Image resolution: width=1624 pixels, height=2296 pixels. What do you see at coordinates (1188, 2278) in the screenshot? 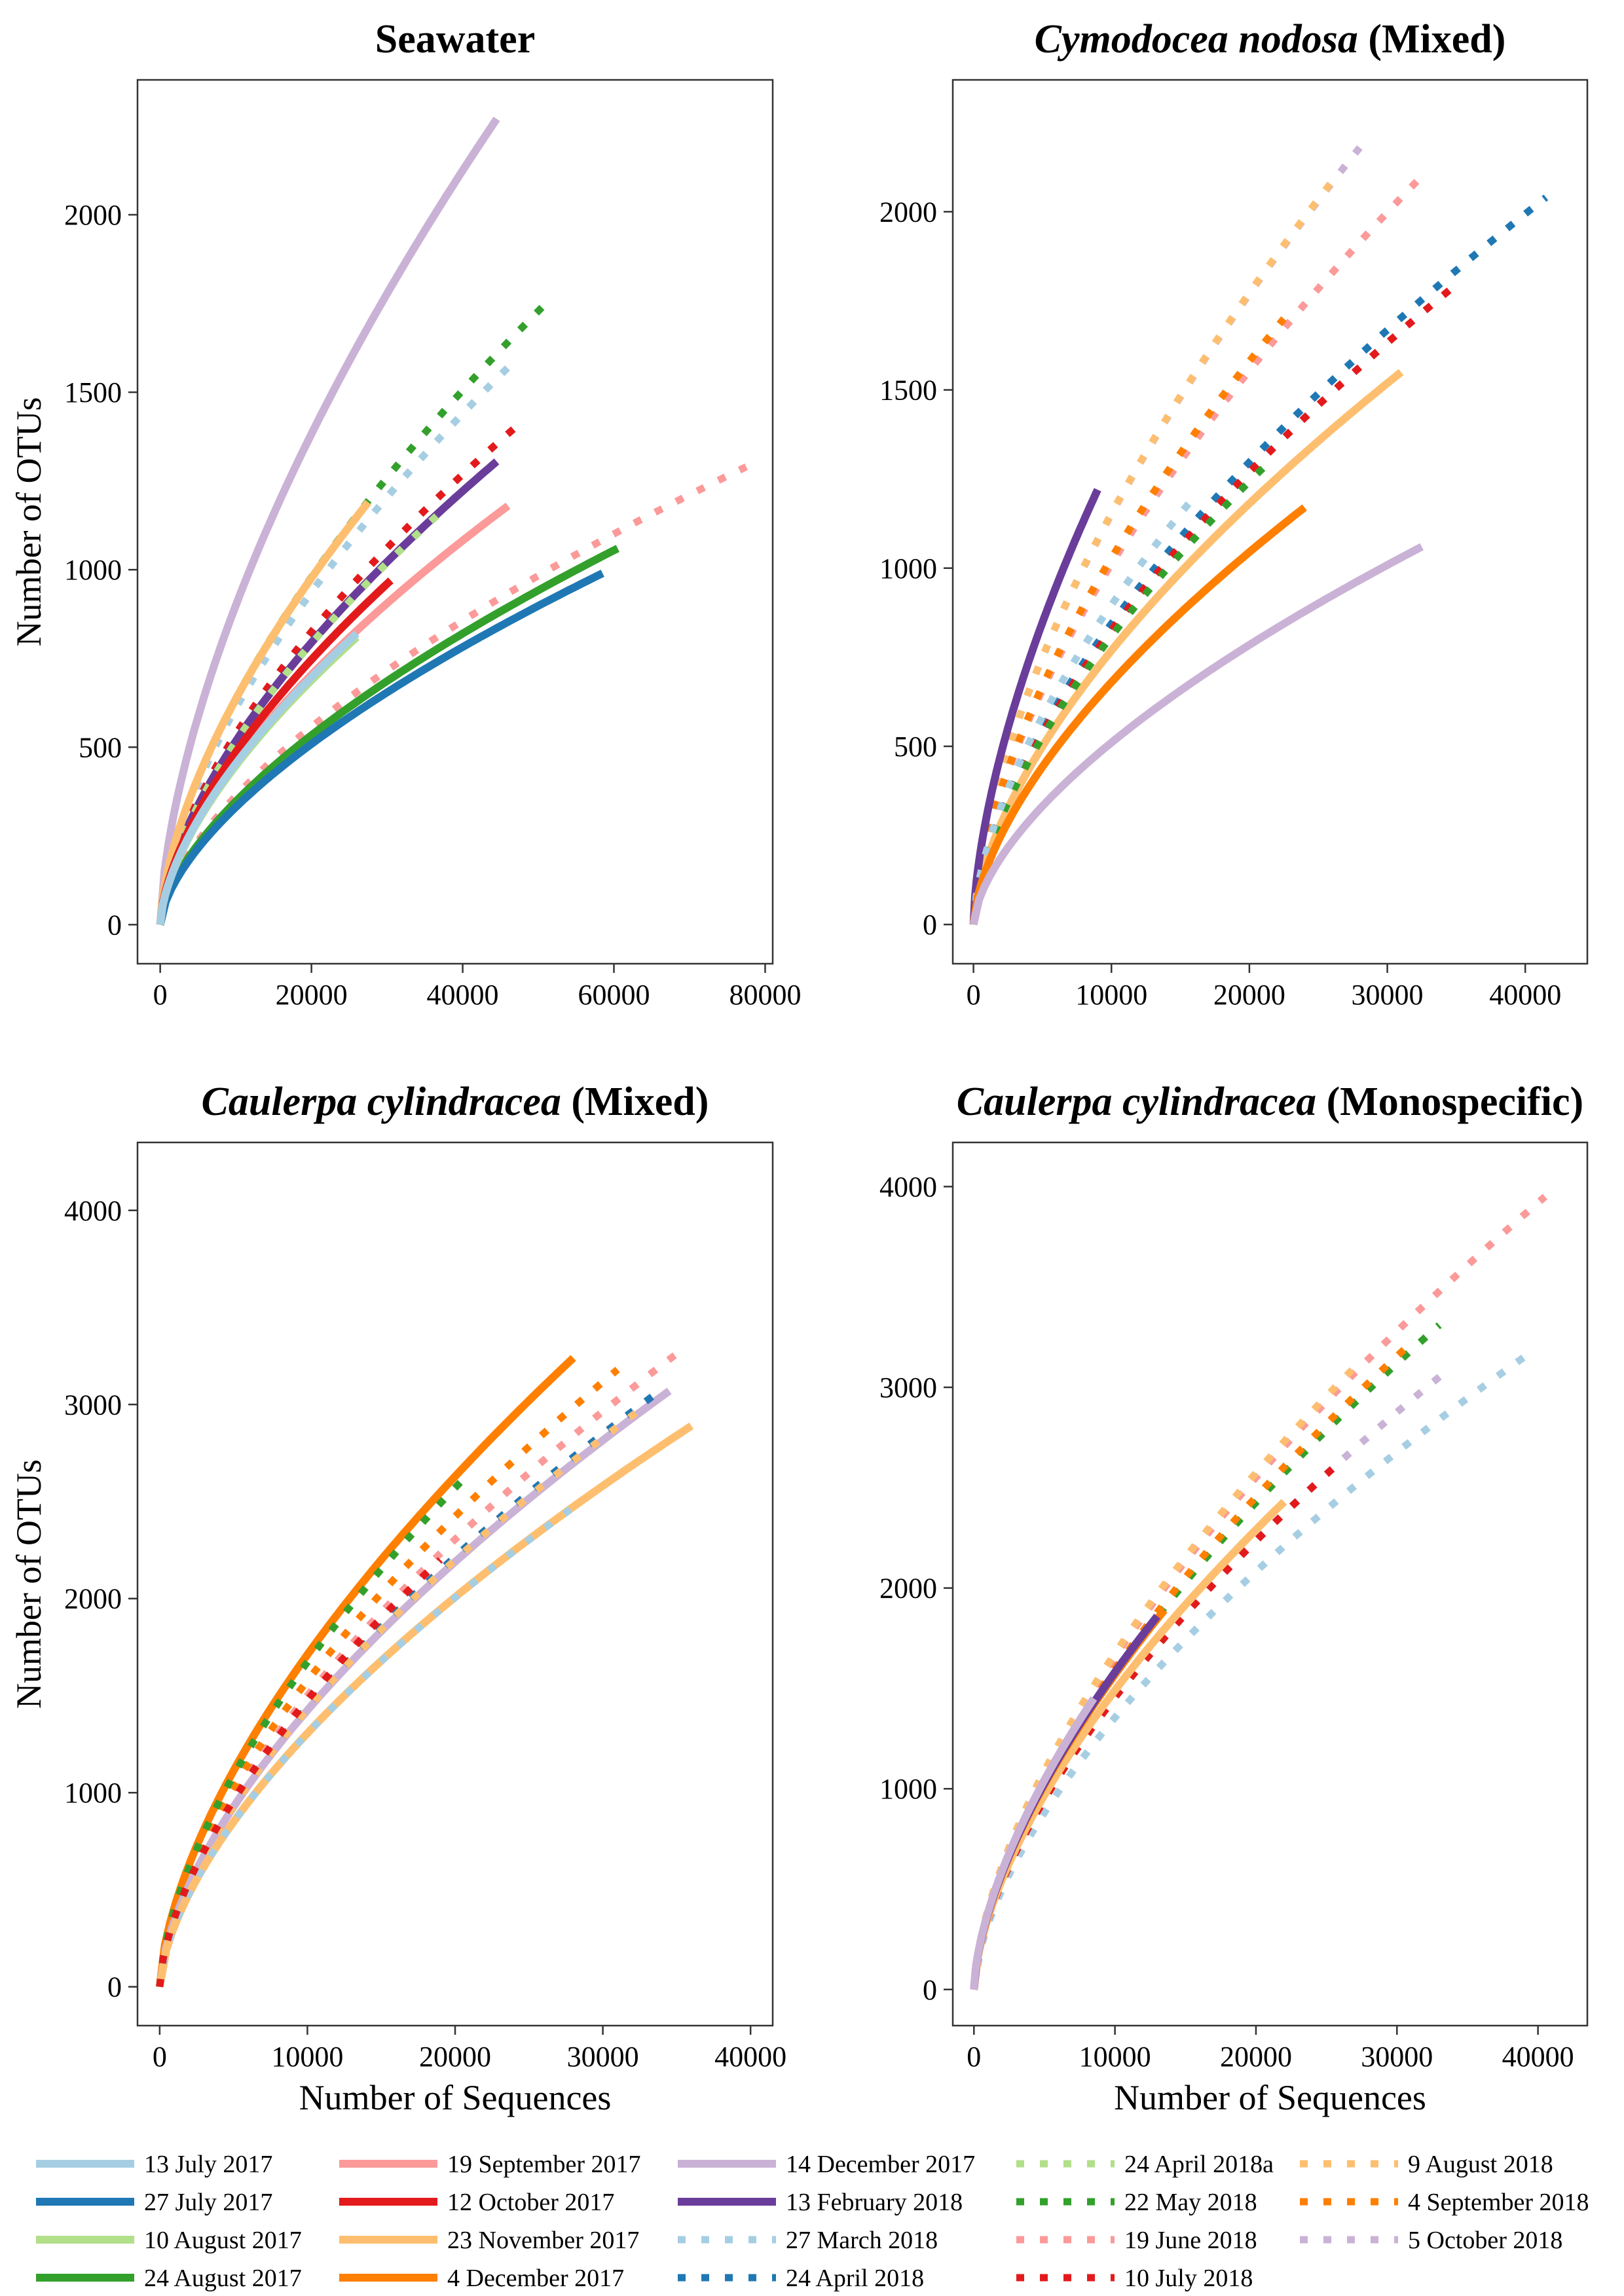
I see `legend-label: 10 July 2018` at bounding box center [1188, 2278].